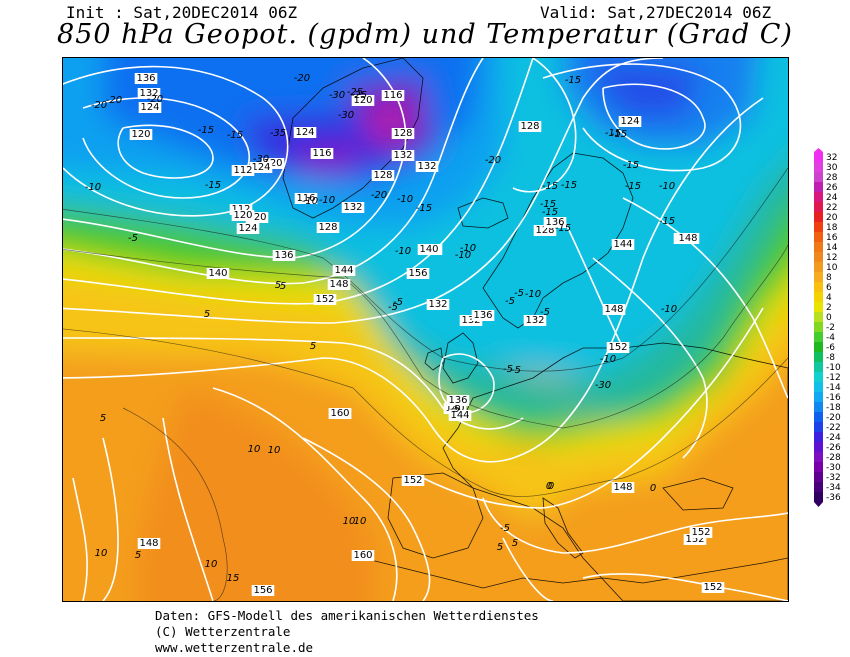 The image size is (850, 657). What do you see at coordinates (234, 647) in the screenshot?
I see `website-link: www.wetterzentrale.de` at bounding box center [234, 647].